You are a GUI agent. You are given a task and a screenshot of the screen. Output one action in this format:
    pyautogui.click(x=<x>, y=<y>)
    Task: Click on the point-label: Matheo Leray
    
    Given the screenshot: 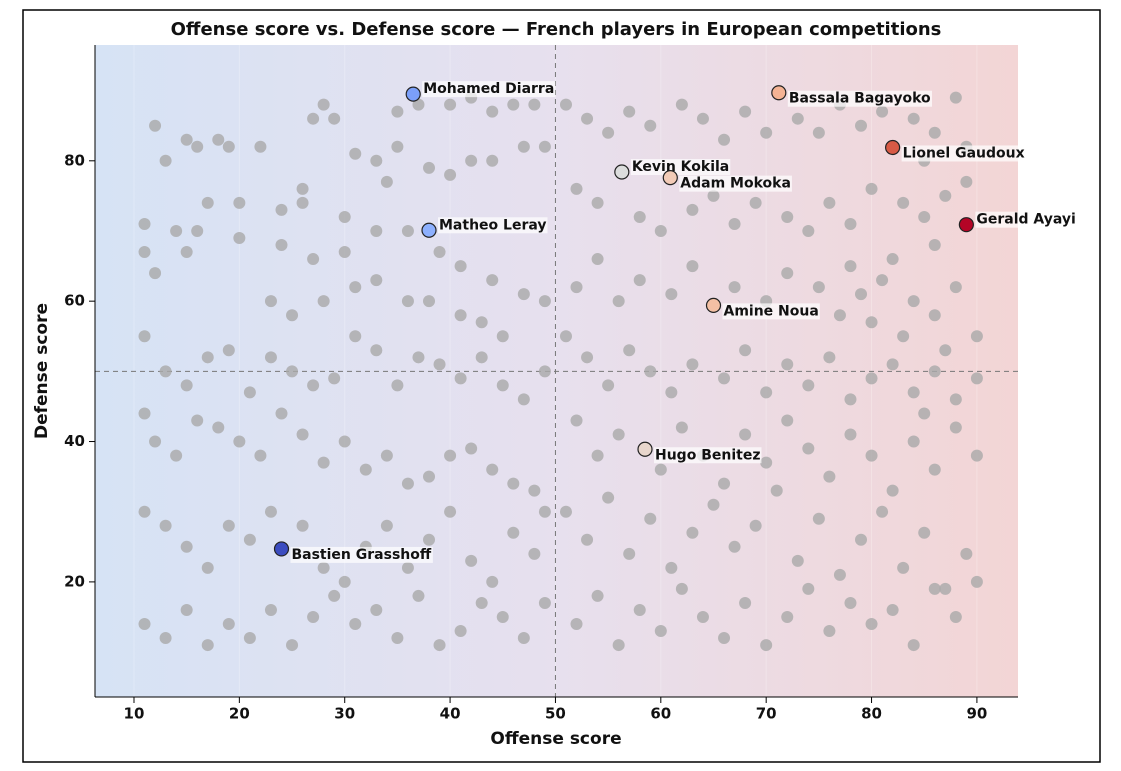 What is the action you would take?
    pyautogui.click(x=493, y=225)
    